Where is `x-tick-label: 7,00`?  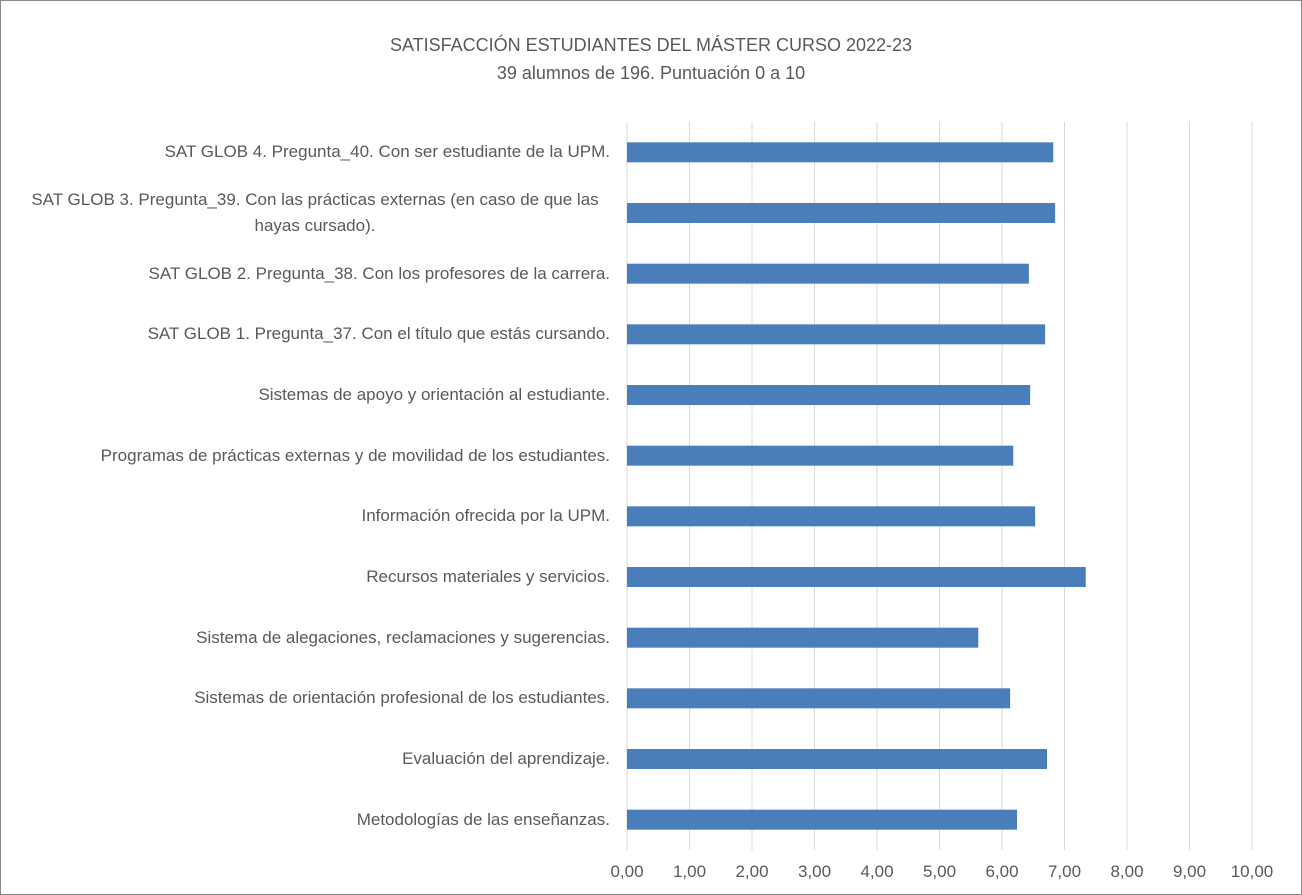 x-tick-label: 7,00 is located at coordinates (1065, 872).